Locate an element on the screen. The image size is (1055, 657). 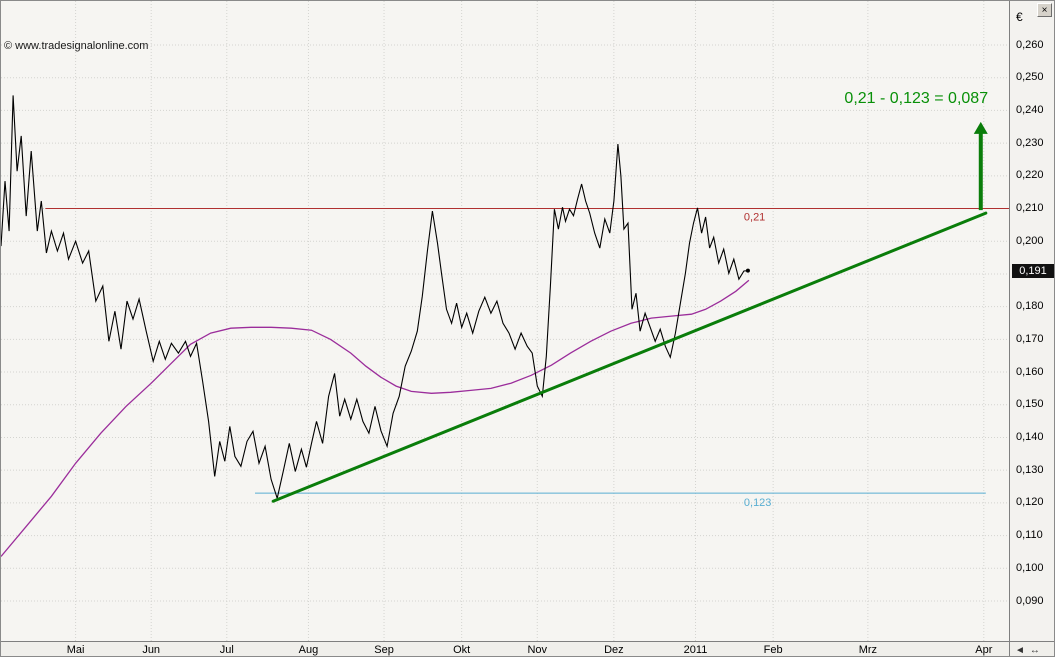
month-tick-label: Jul is located at coordinates (226, 650).